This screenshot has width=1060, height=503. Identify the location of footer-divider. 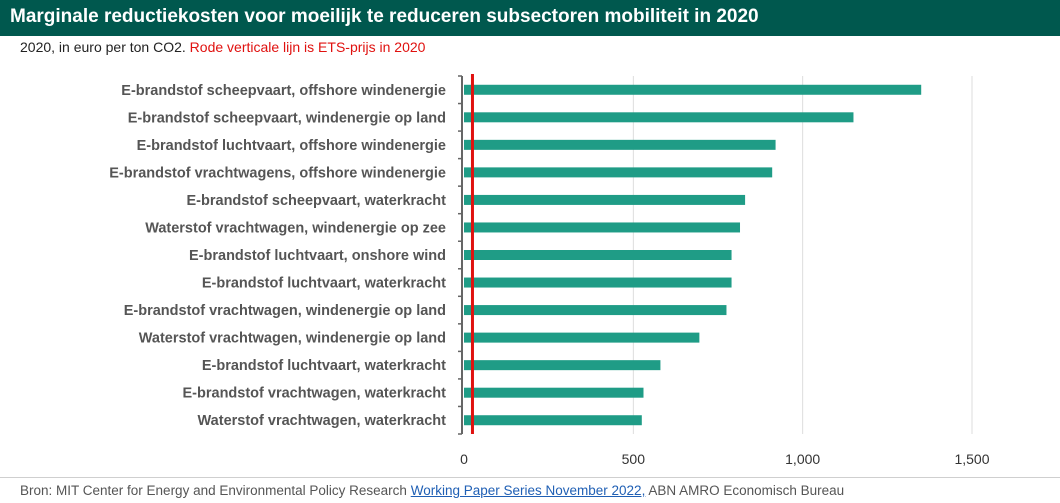
(530, 477).